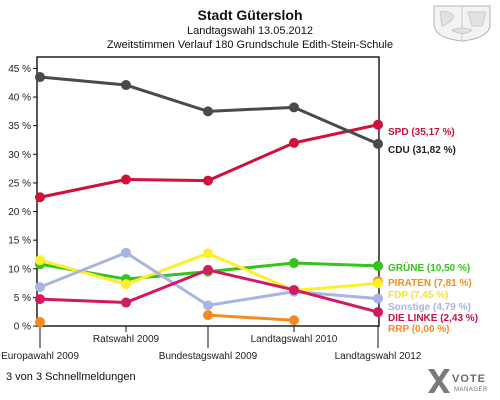  What do you see at coordinates (249, 15) in the screenshot?
I see `chart-title: Stadt Gütersloh` at bounding box center [249, 15].